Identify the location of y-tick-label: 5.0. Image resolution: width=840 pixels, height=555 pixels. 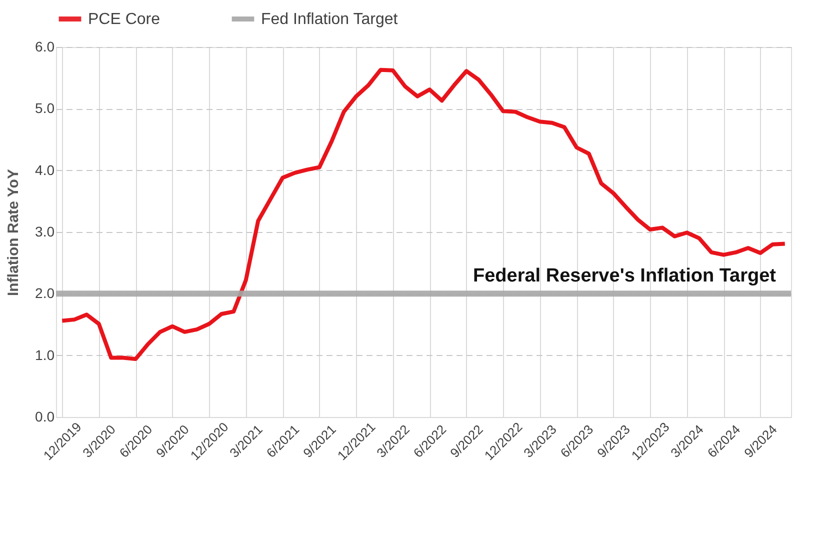
(45, 108).